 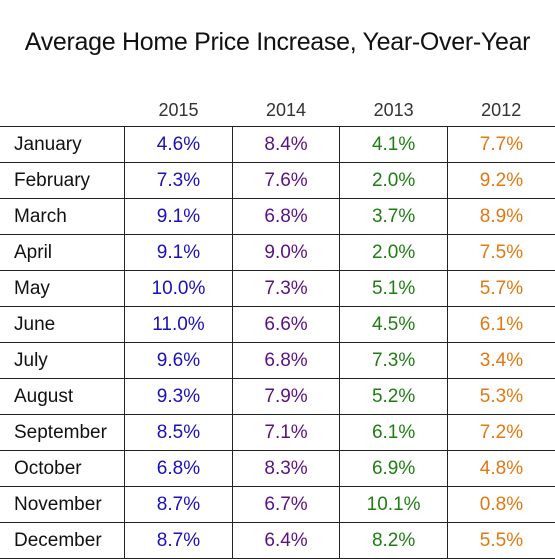 What do you see at coordinates (393, 324) in the screenshot?
I see `value-cell-2013: 4.5%` at bounding box center [393, 324].